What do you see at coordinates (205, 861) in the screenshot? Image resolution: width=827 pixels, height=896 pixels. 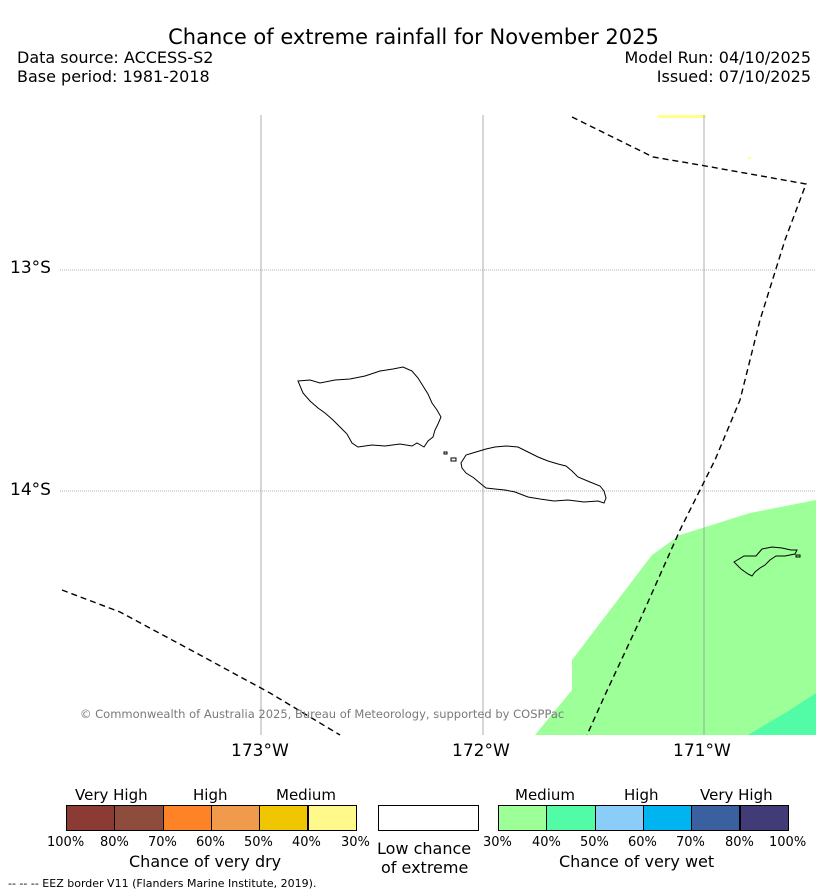 I see `dry-legend-caption: Chance of very dry` at bounding box center [205, 861].